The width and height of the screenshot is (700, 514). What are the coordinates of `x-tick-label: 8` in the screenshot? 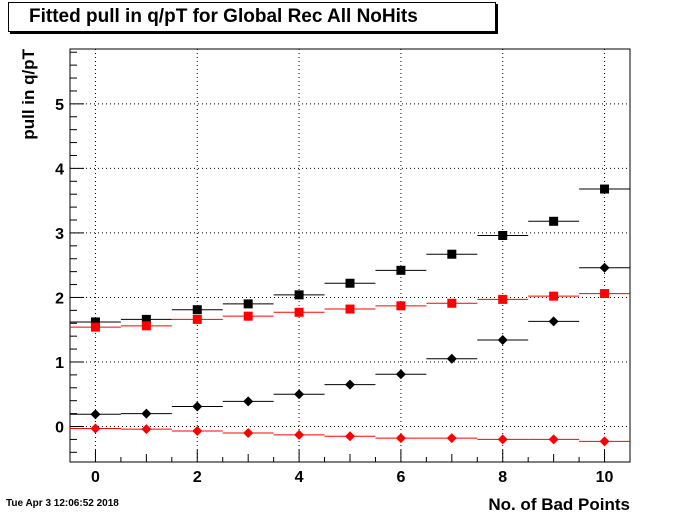 It's located at (502, 477).